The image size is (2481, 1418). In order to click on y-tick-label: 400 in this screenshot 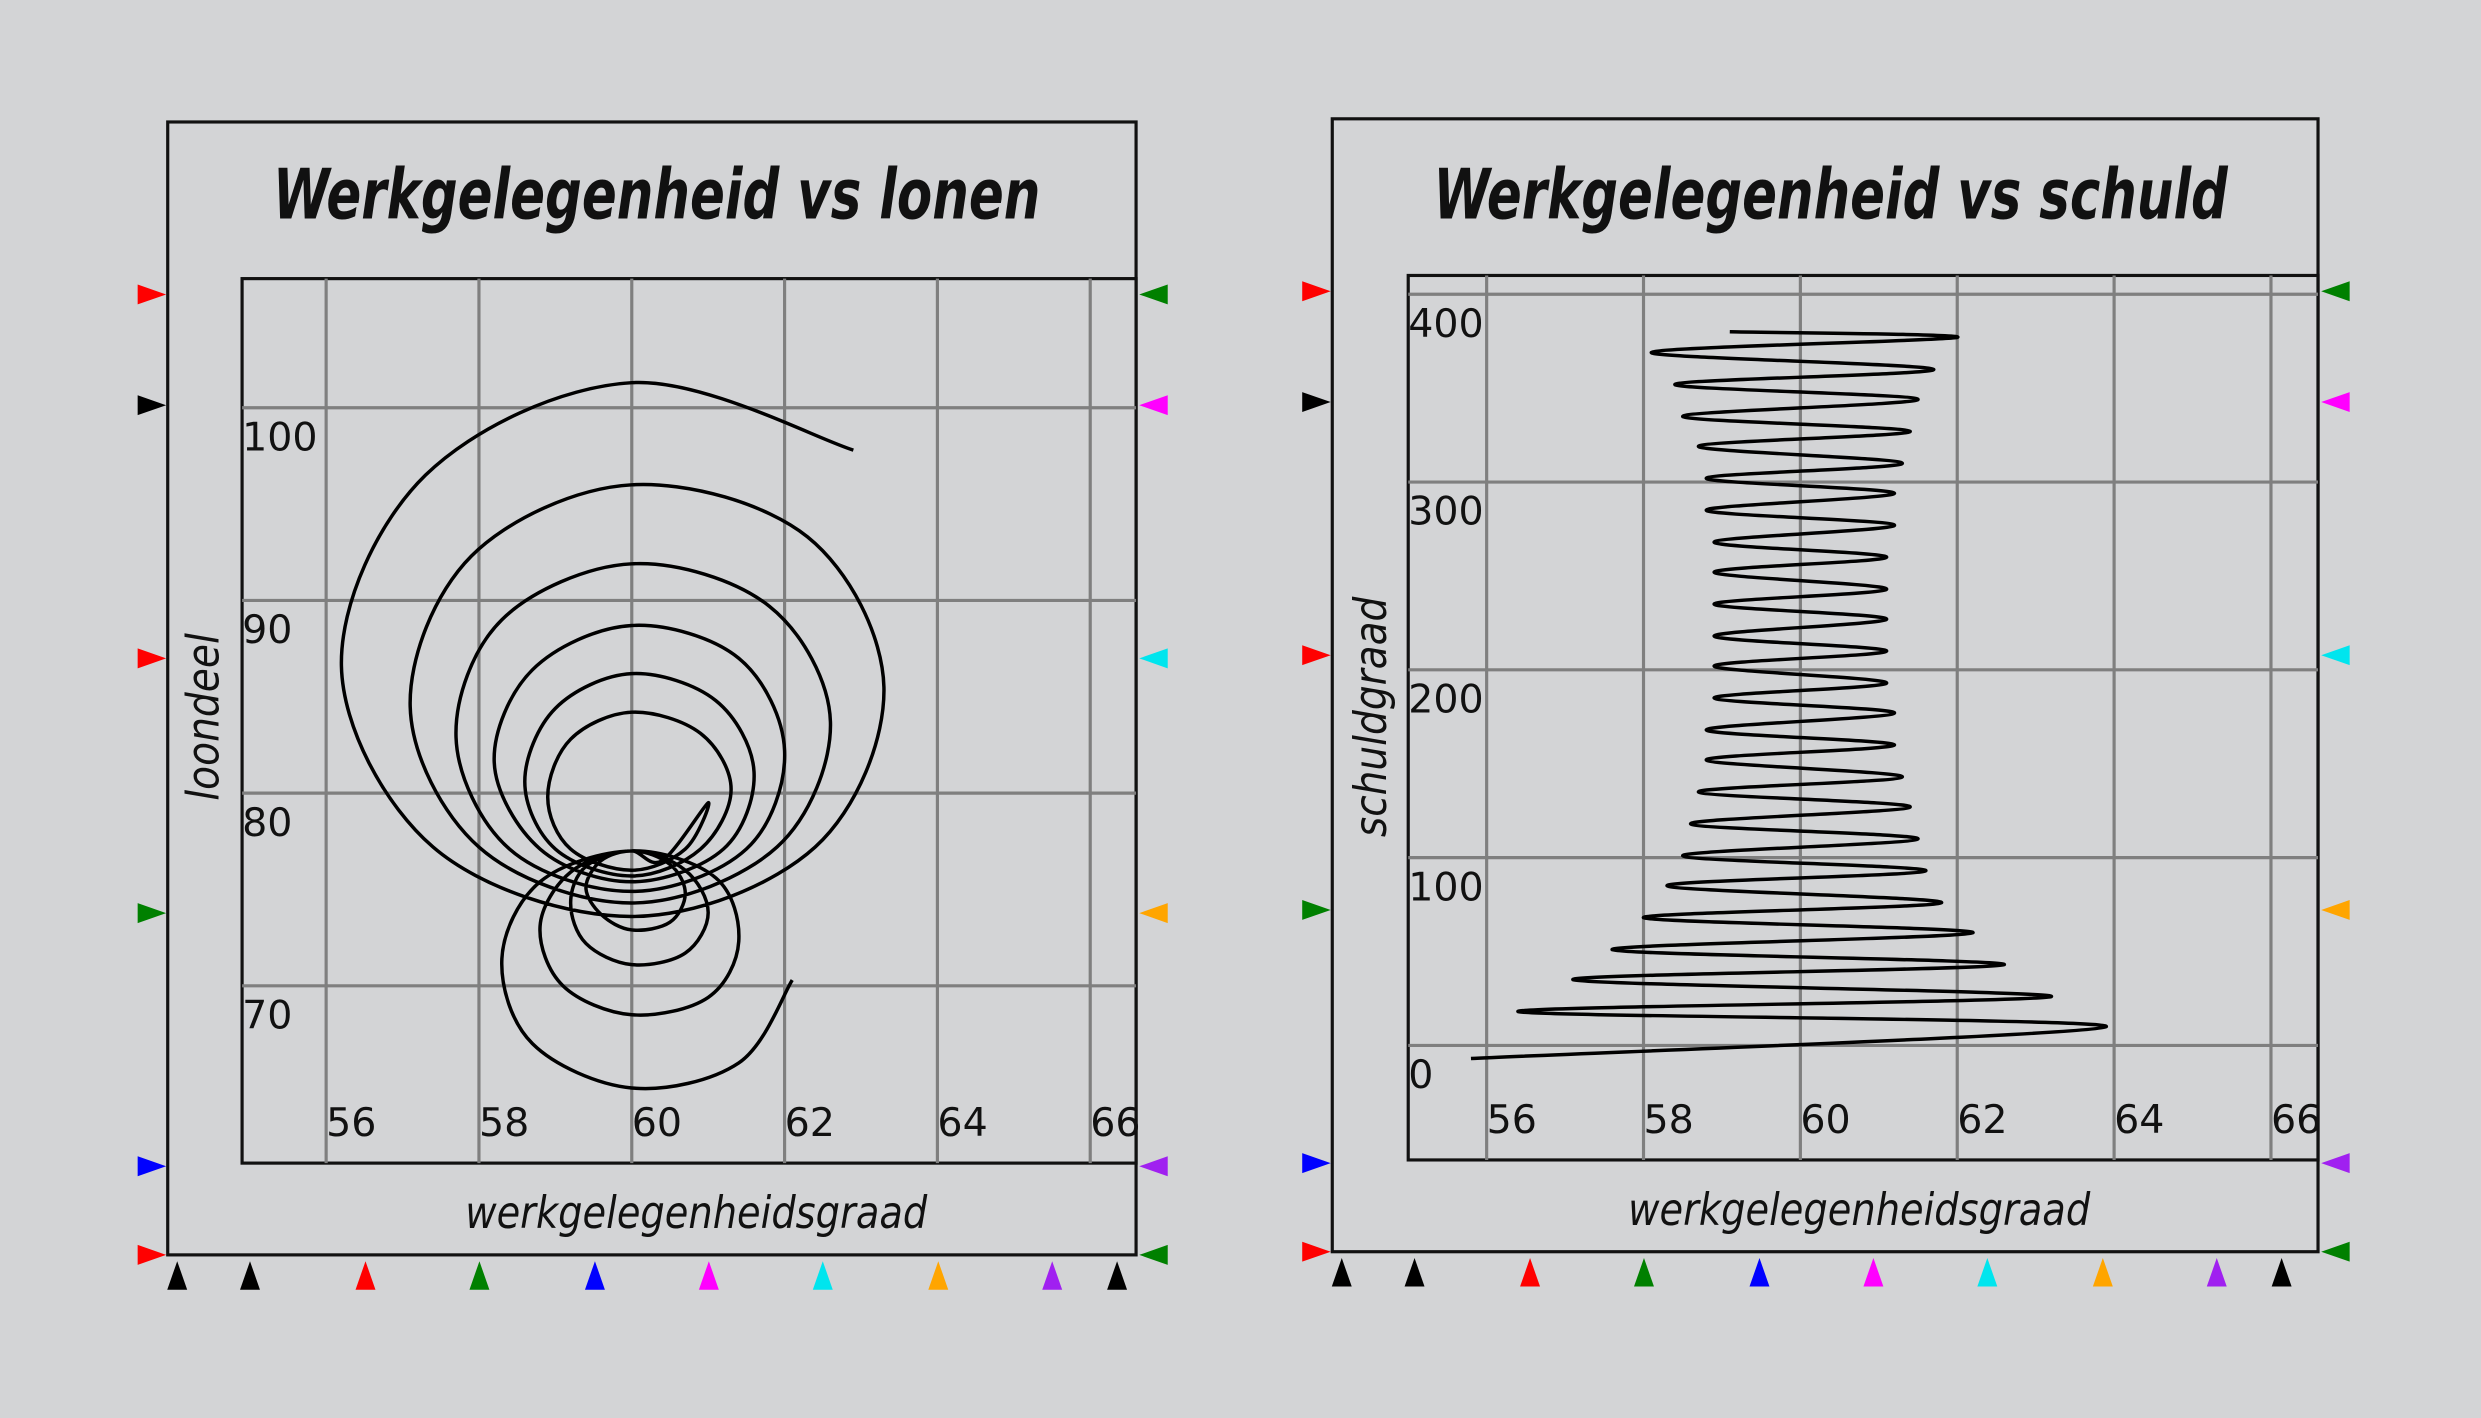, I will do `click(1445, 324)`.